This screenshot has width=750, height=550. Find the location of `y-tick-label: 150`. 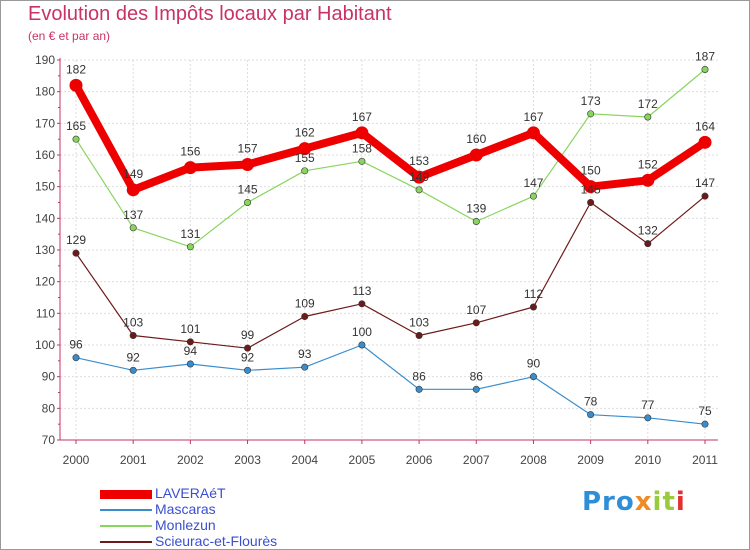

y-tick-label: 150 is located at coordinates (45, 187).